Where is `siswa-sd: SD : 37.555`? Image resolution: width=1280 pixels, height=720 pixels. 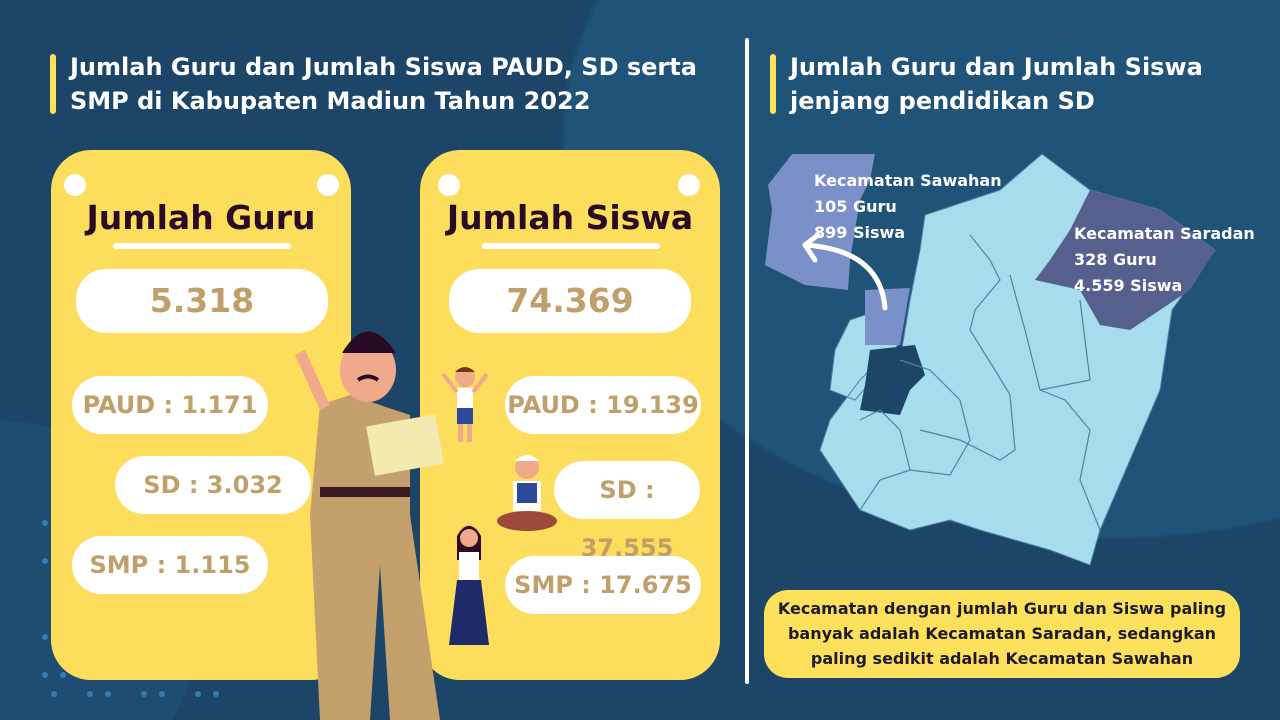
siswa-sd: SD : 37.555 is located at coordinates (627, 511).